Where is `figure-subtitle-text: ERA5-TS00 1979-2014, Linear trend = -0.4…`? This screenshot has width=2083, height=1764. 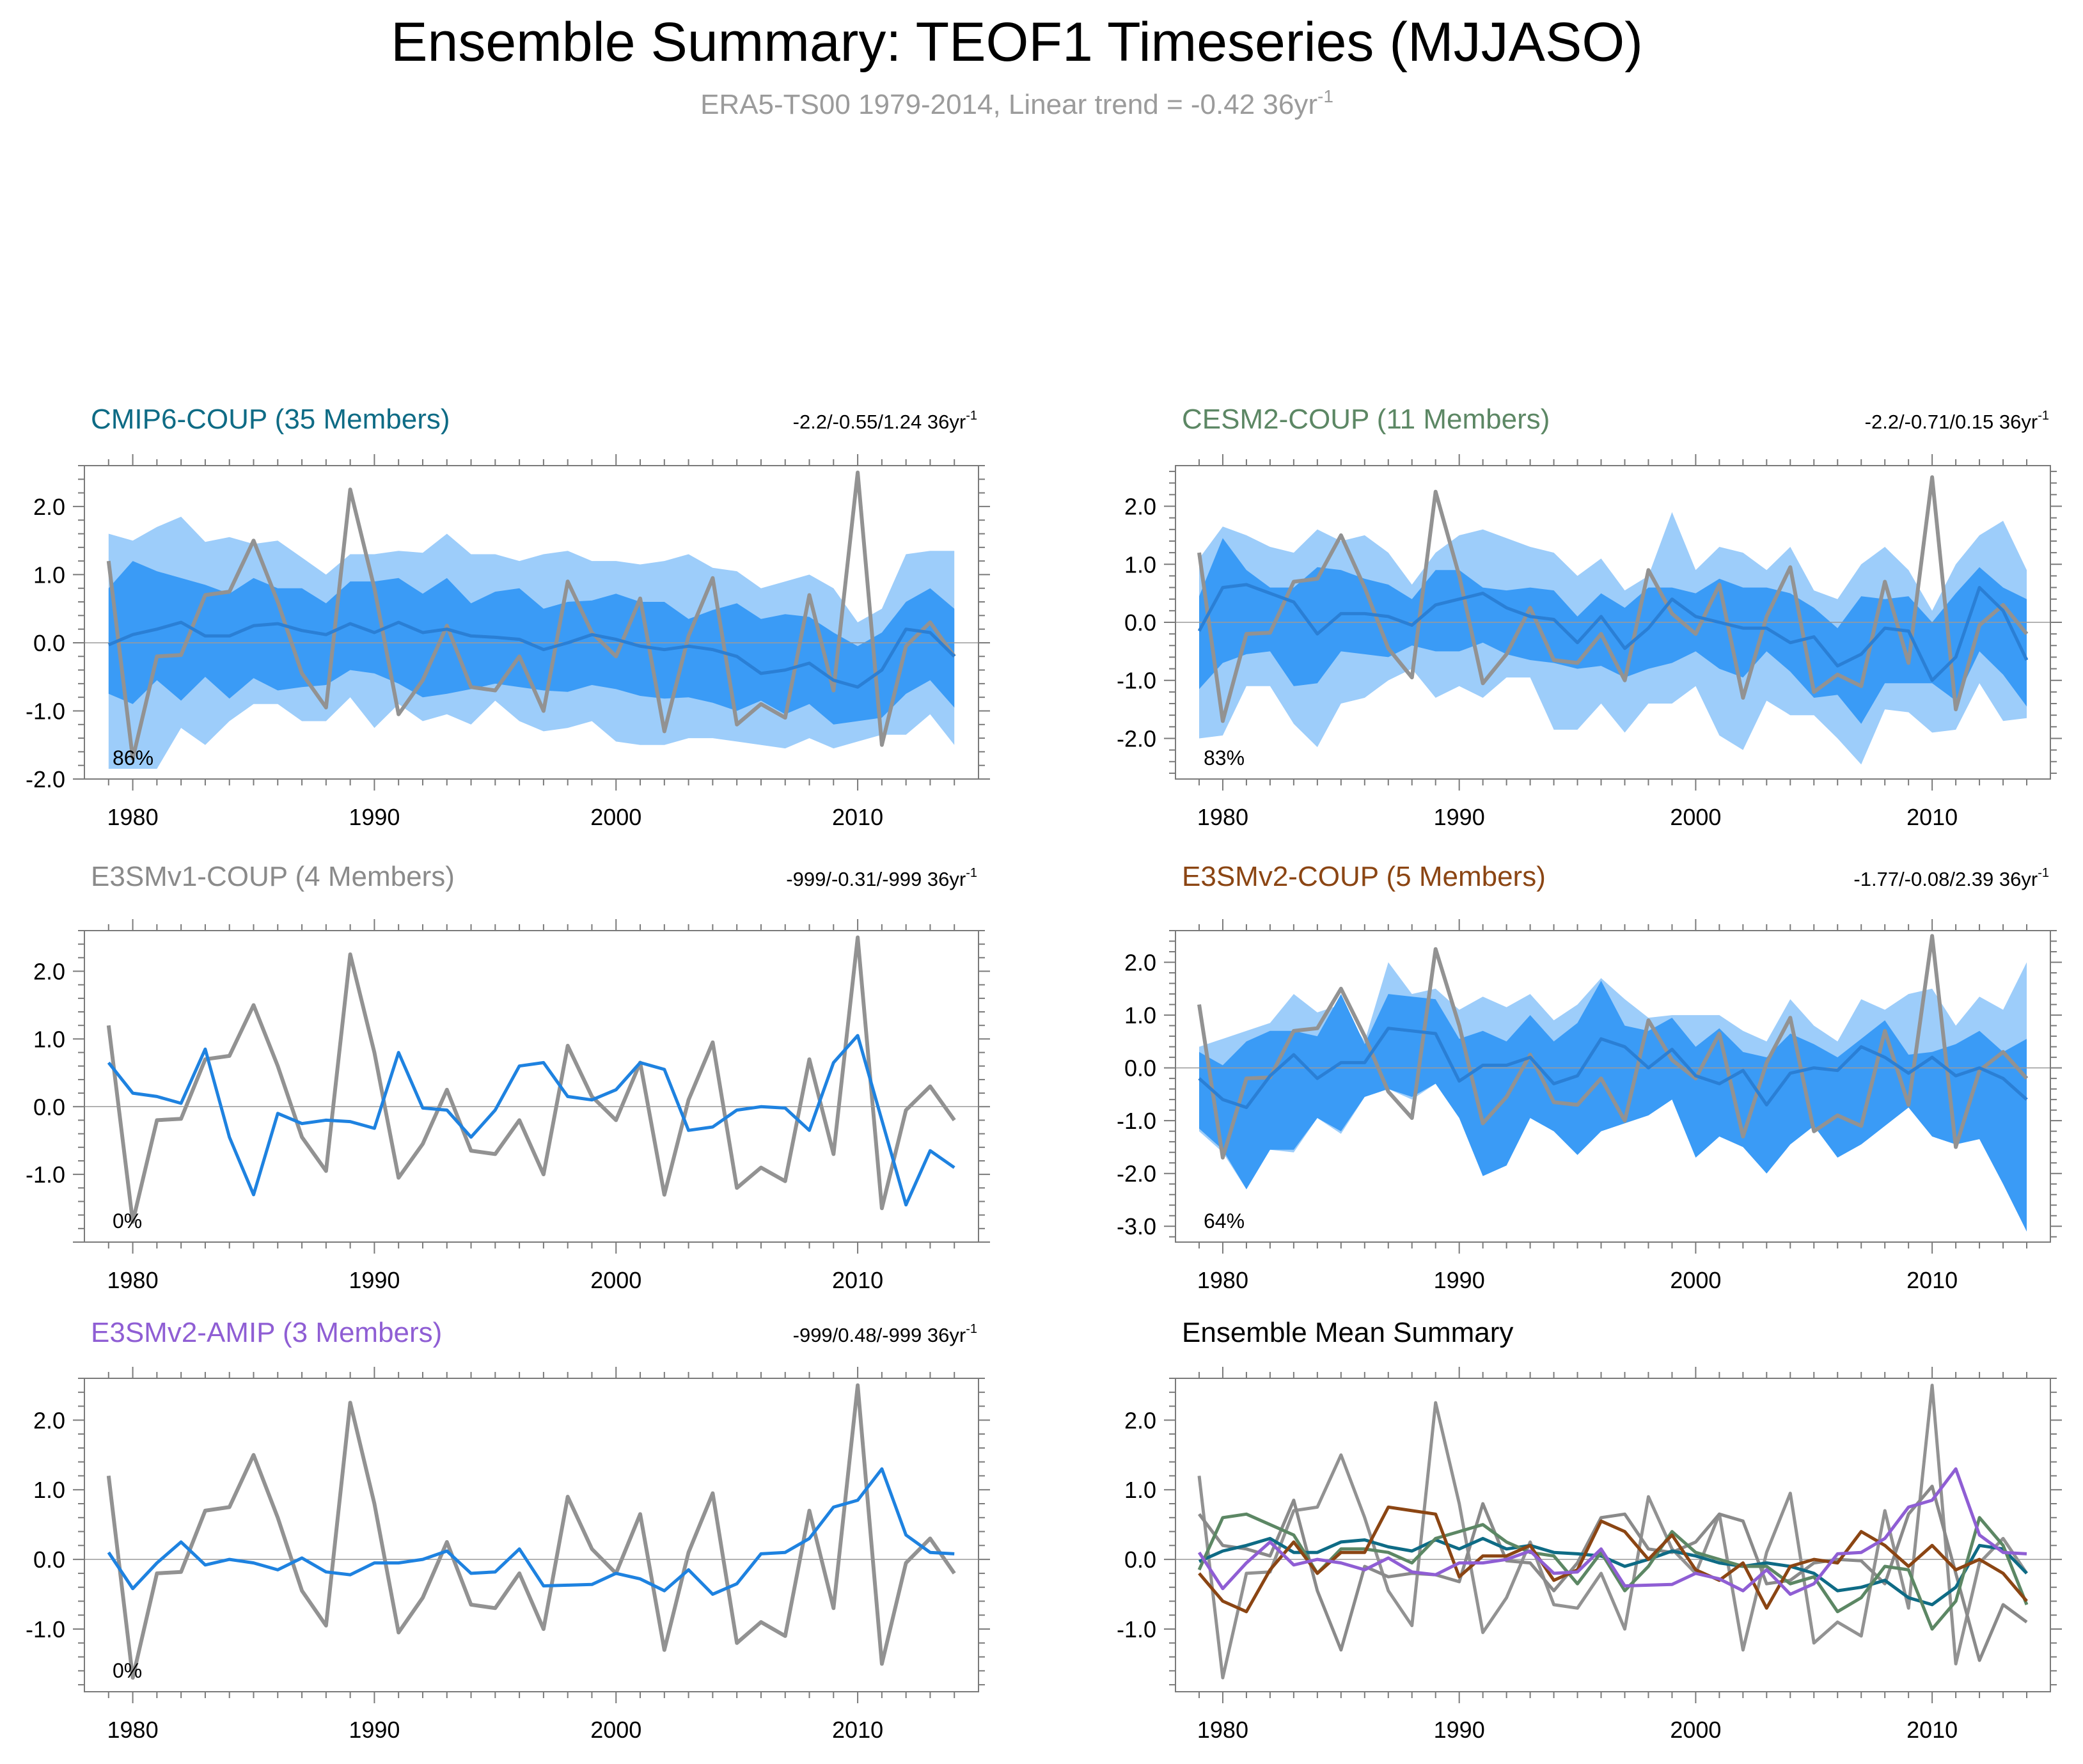
figure-subtitle-text: ERA5-TS00 1979-2014, Linear trend = -0.4… is located at coordinates (1008, 104).